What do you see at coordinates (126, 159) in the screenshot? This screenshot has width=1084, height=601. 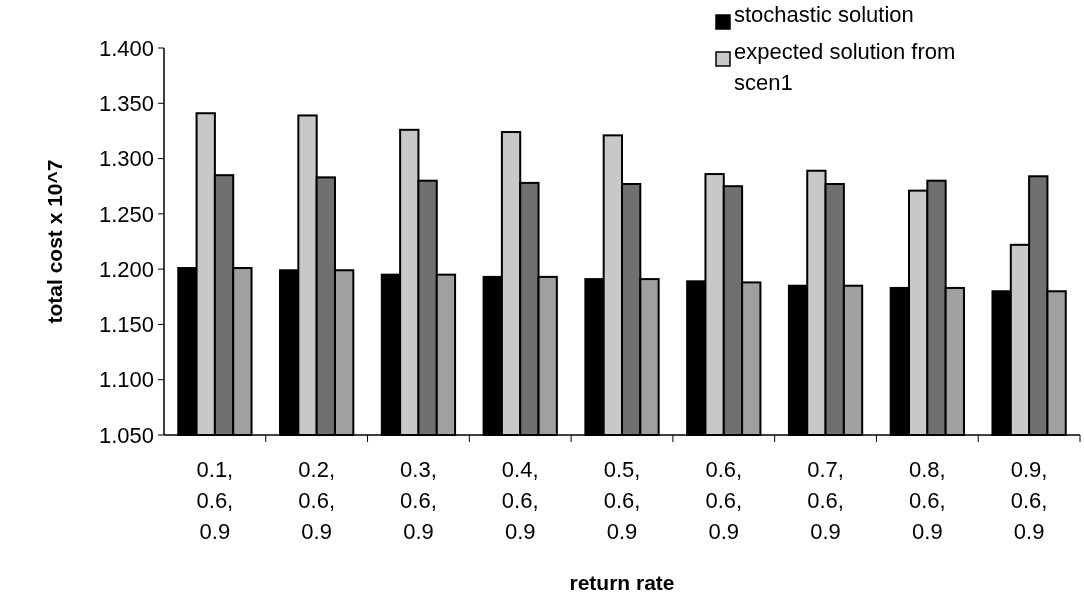 I see `y-tick-label: 1.300` at bounding box center [126, 159].